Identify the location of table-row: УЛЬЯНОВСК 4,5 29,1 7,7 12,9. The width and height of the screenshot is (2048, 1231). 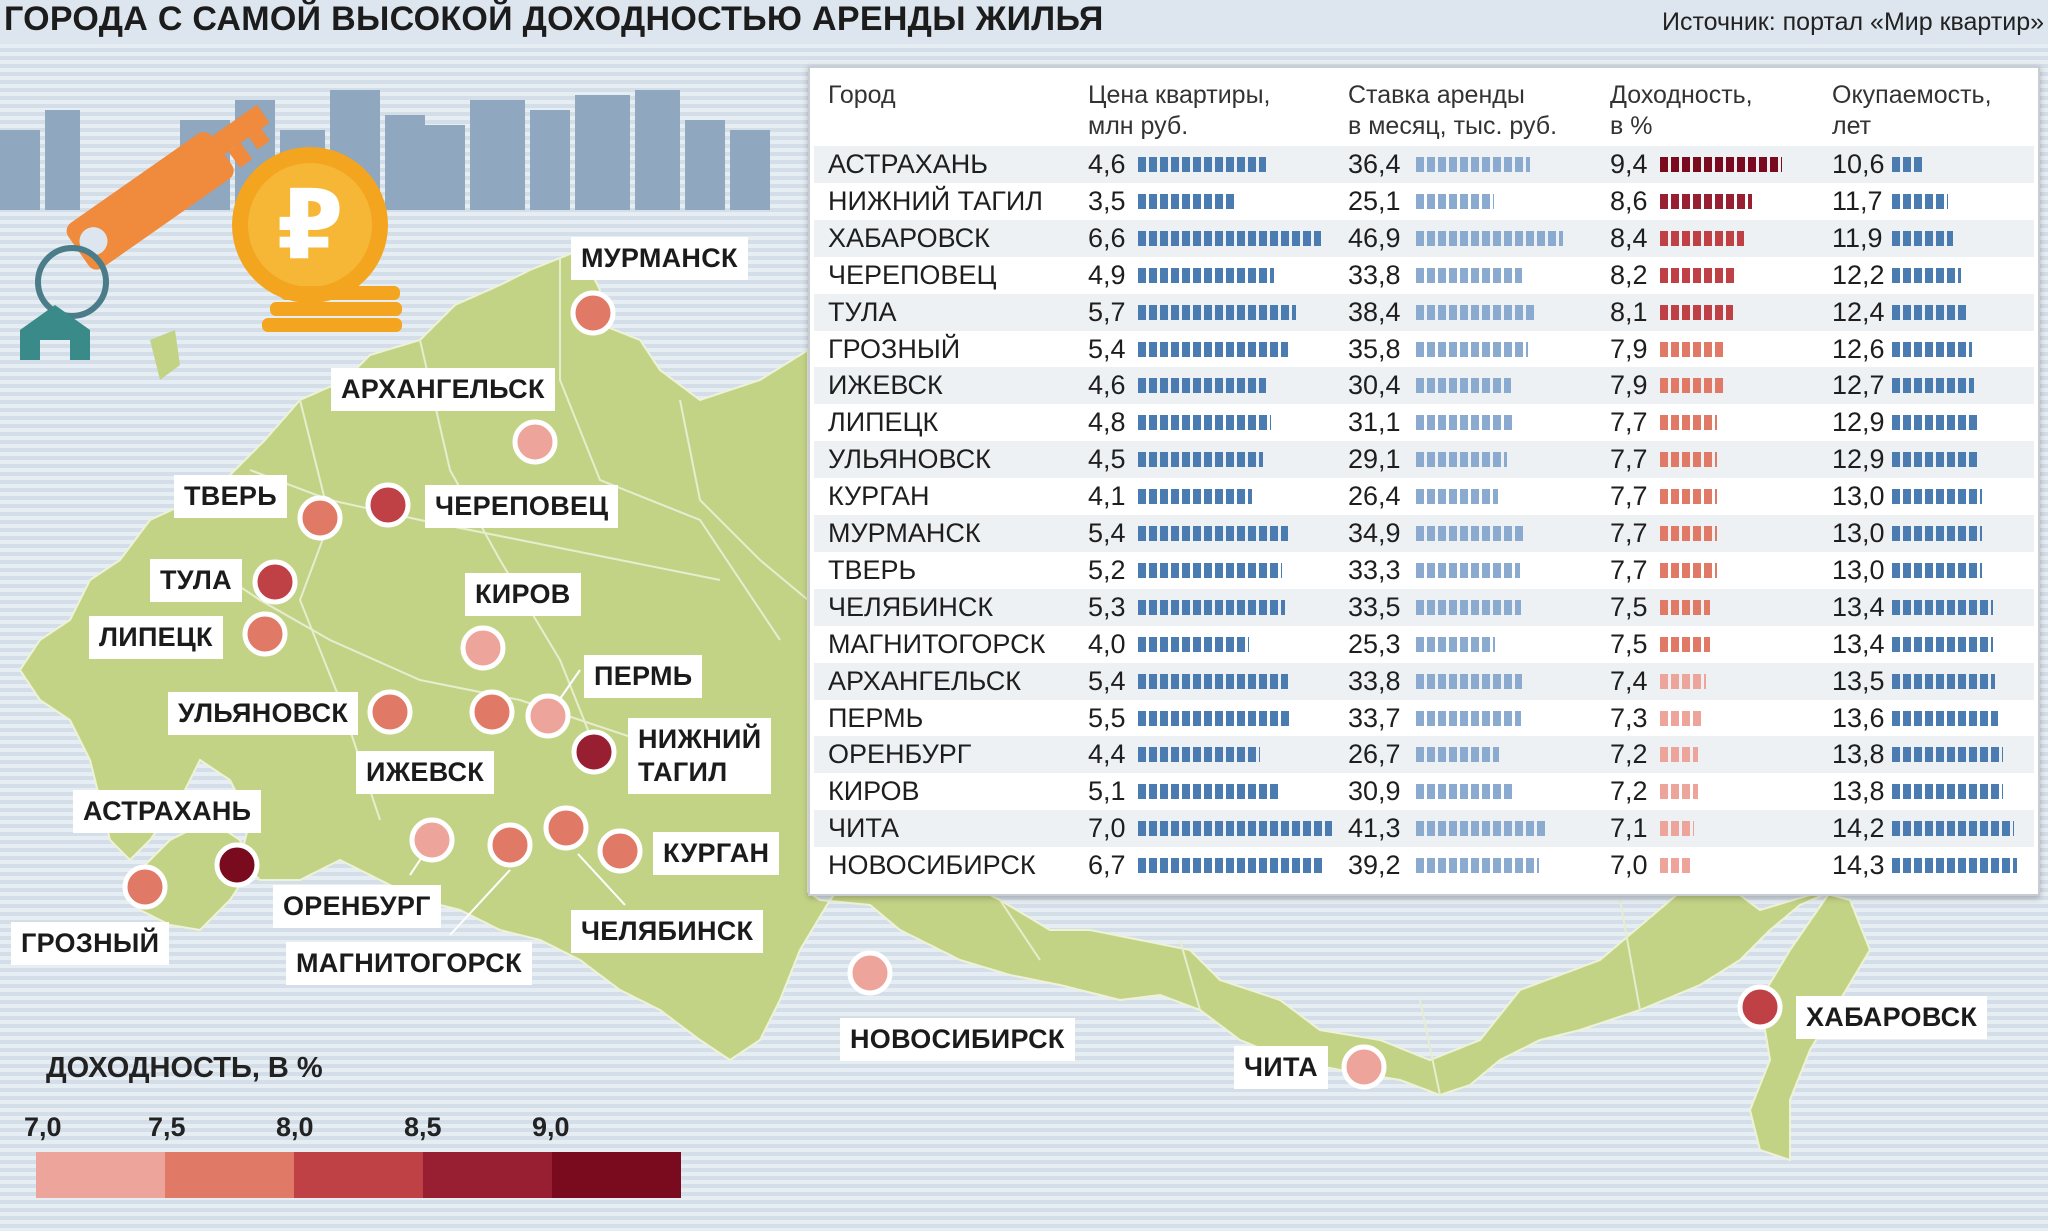
(1424, 460).